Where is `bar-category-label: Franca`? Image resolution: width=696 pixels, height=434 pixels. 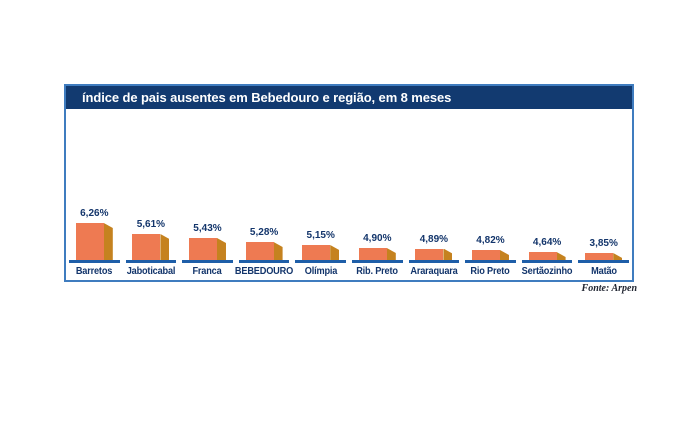 bar-category-label: Franca is located at coordinates (207, 271).